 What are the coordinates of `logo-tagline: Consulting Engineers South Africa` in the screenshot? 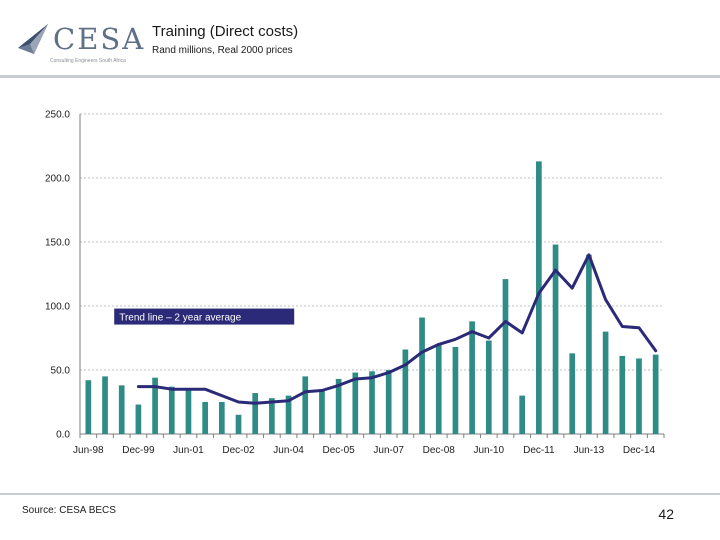 It's located at (88, 61).